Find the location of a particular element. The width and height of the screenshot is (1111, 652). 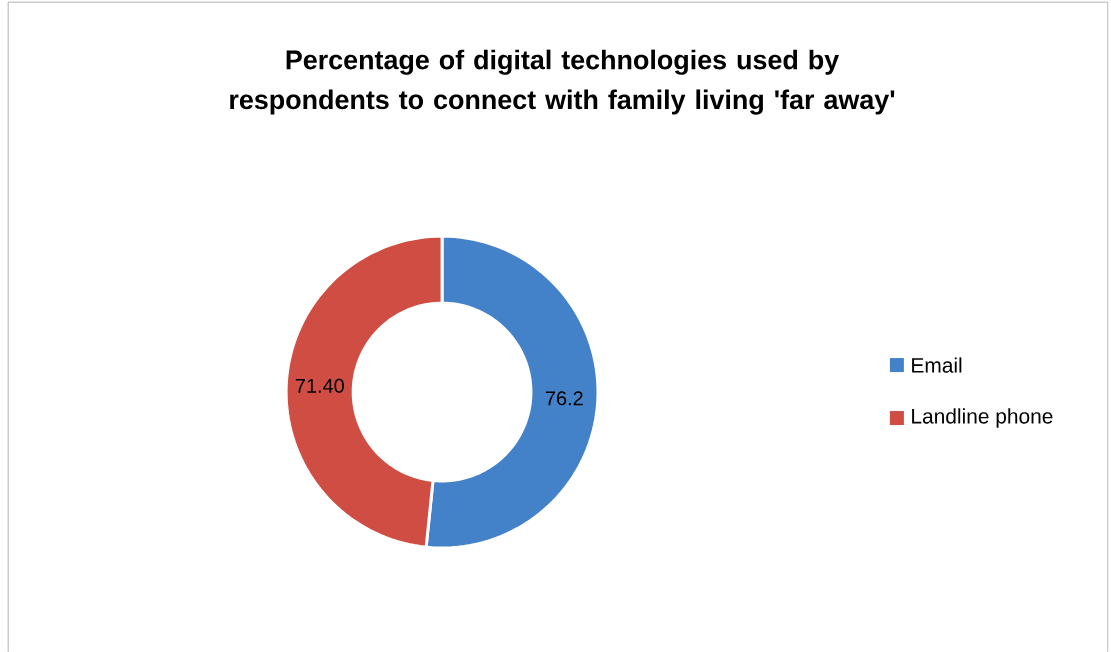

legend-label: Email is located at coordinates (937, 365).